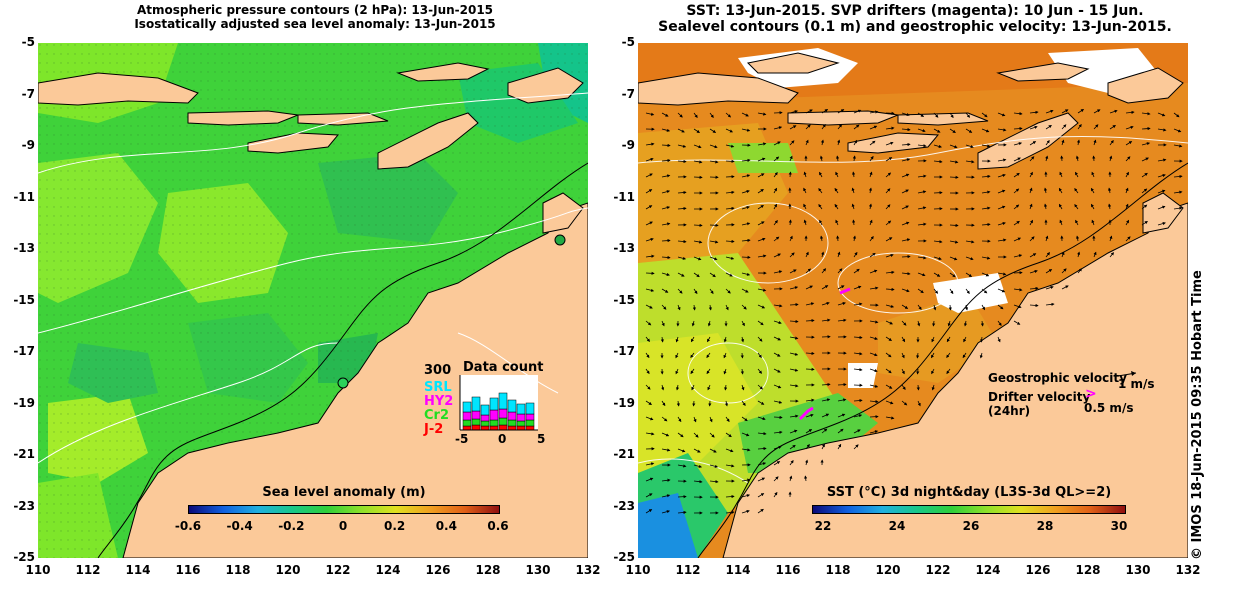  What do you see at coordinates (344, 492) in the screenshot?
I see `sea-level-colorbar-title: Sea level anomaly (m)` at bounding box center [344, 492].